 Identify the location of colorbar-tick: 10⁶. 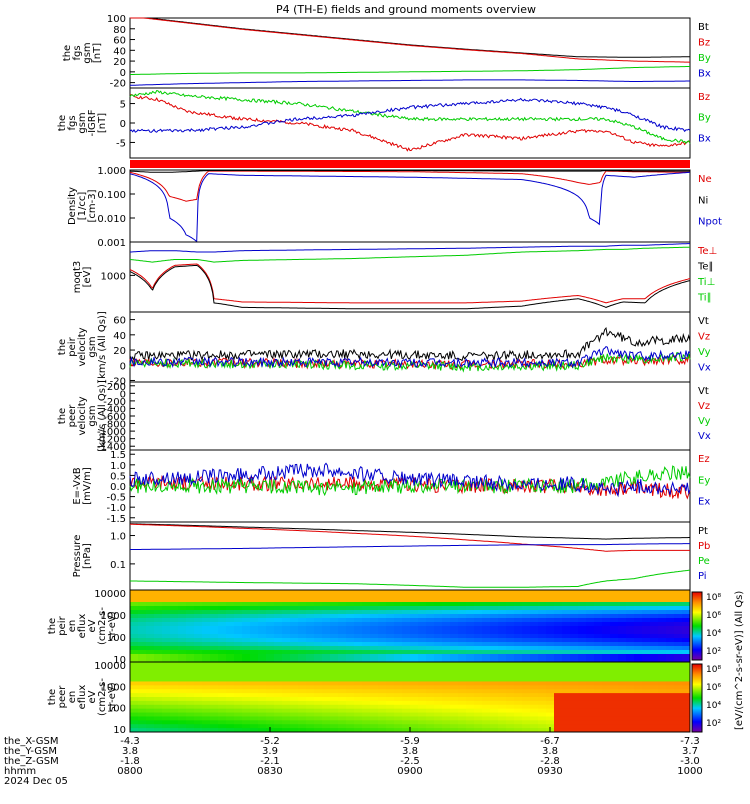
(713, 616).